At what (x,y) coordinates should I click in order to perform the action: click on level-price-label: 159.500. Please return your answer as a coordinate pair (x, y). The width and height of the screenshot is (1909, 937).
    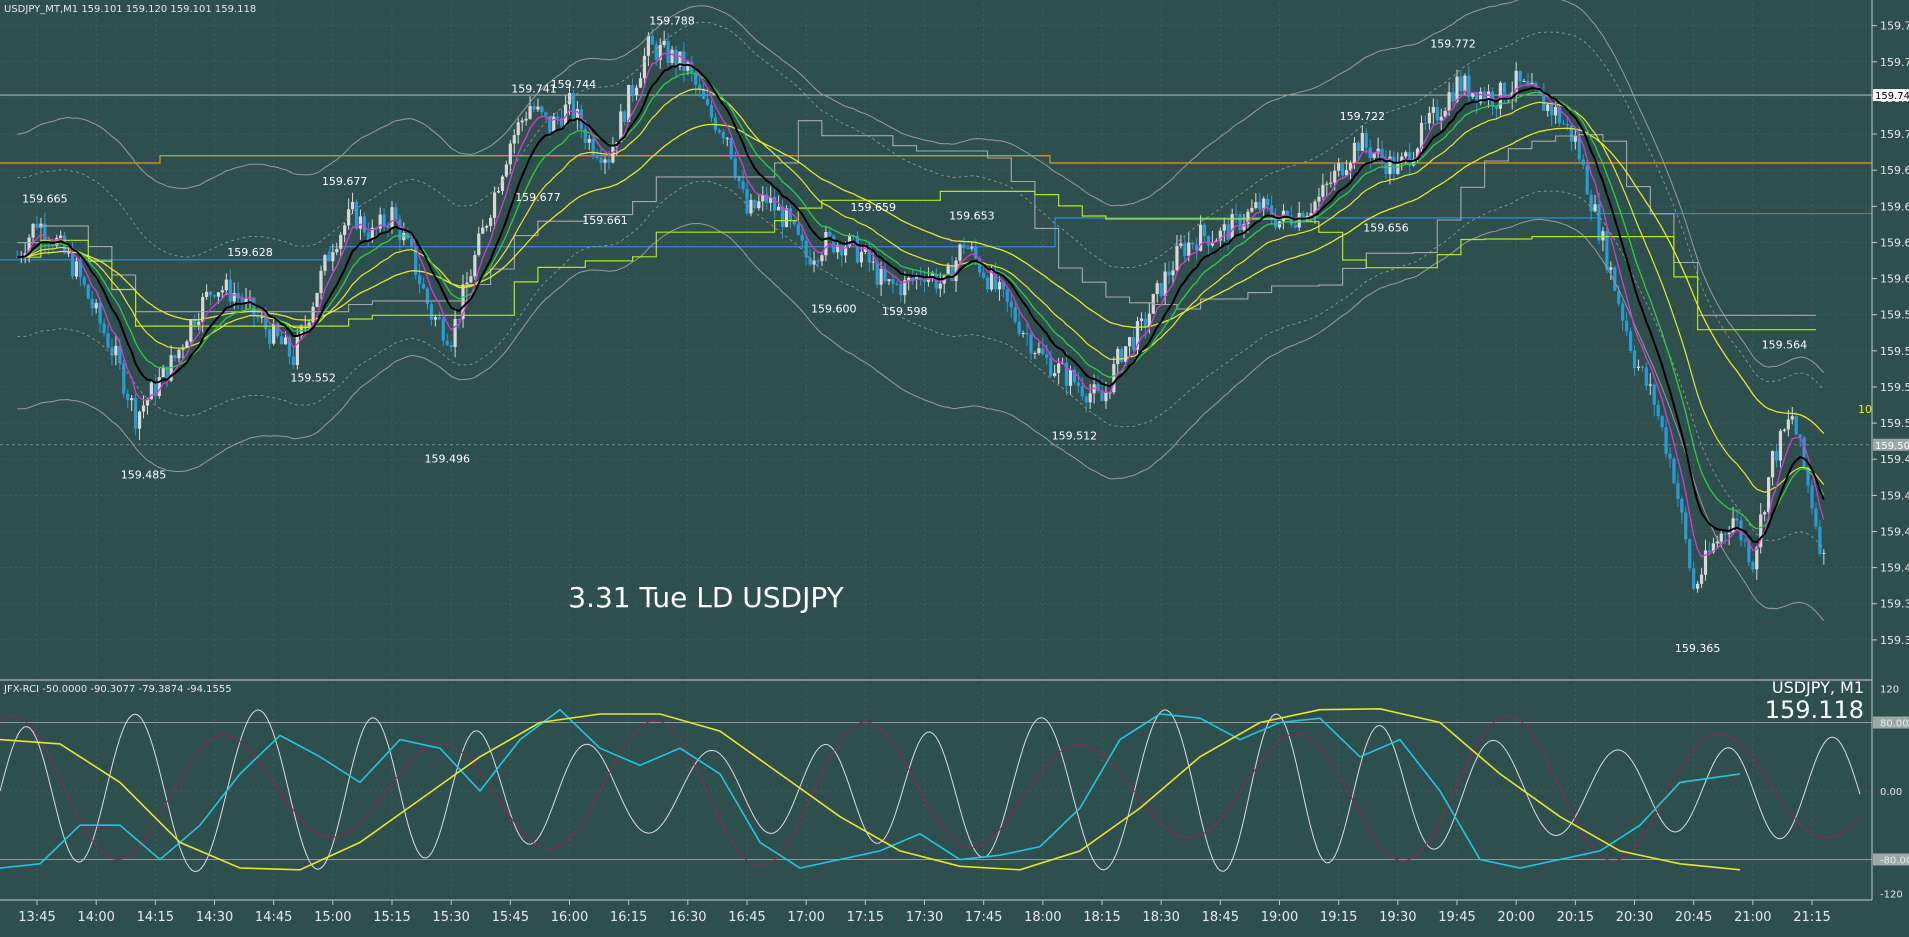
    Looking at the image, I should click on (1892, 446).